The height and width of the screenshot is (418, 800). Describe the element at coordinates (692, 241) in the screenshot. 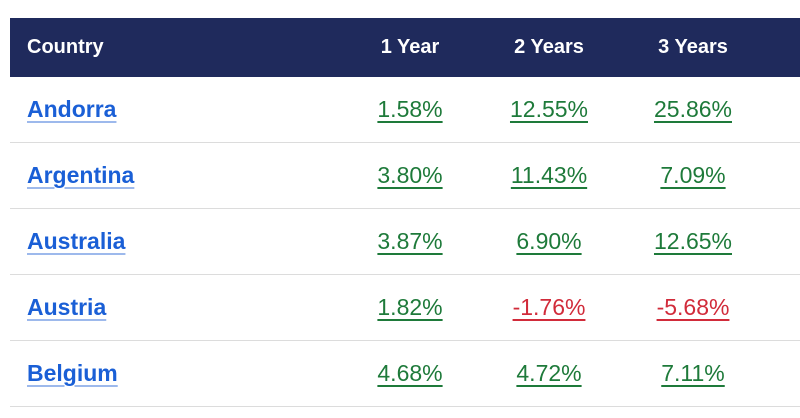

I see `value-3-years-link: 12.65%` at that location.